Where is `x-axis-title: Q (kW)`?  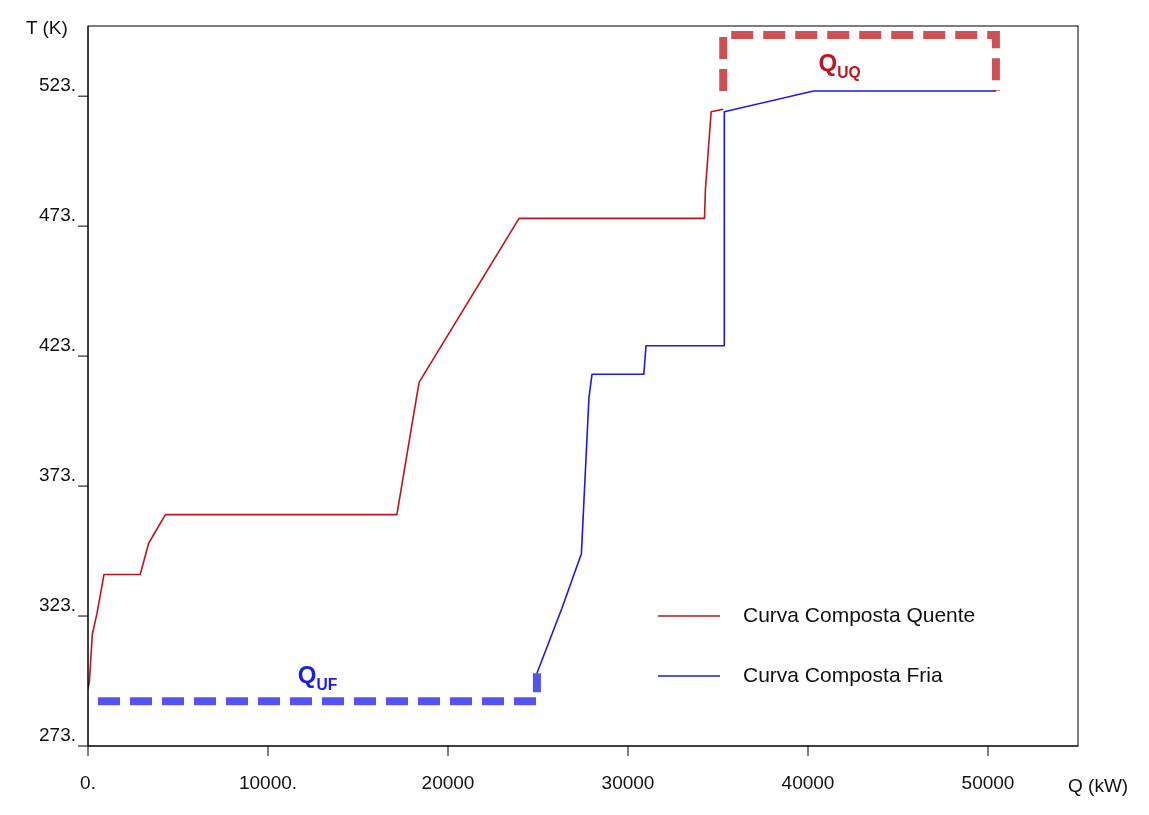 x-axis-title: Q (kW) is located at coordinates (1098, 785).